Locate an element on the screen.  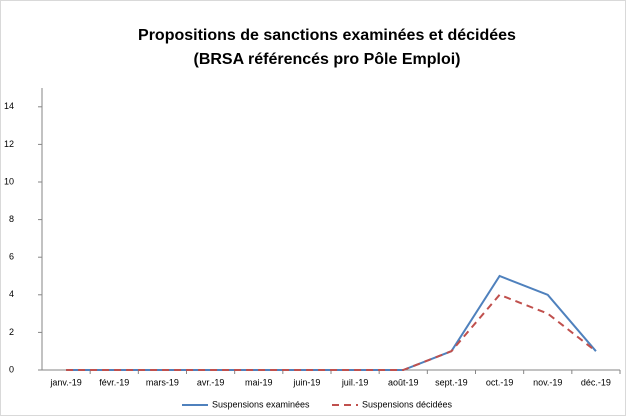
x-tick-label: janv.-19 is located at coordinates (65, 382).